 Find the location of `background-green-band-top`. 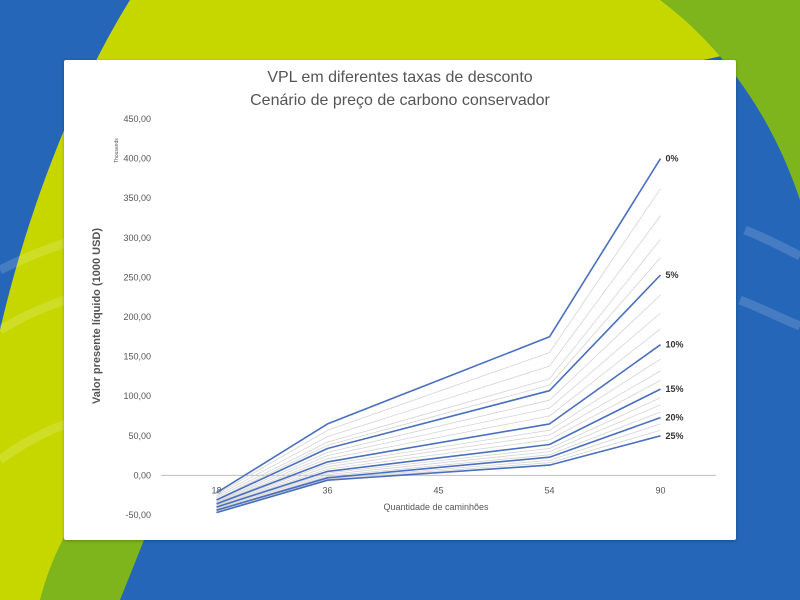

background-green-band-top is located at coordinates (730, 100).